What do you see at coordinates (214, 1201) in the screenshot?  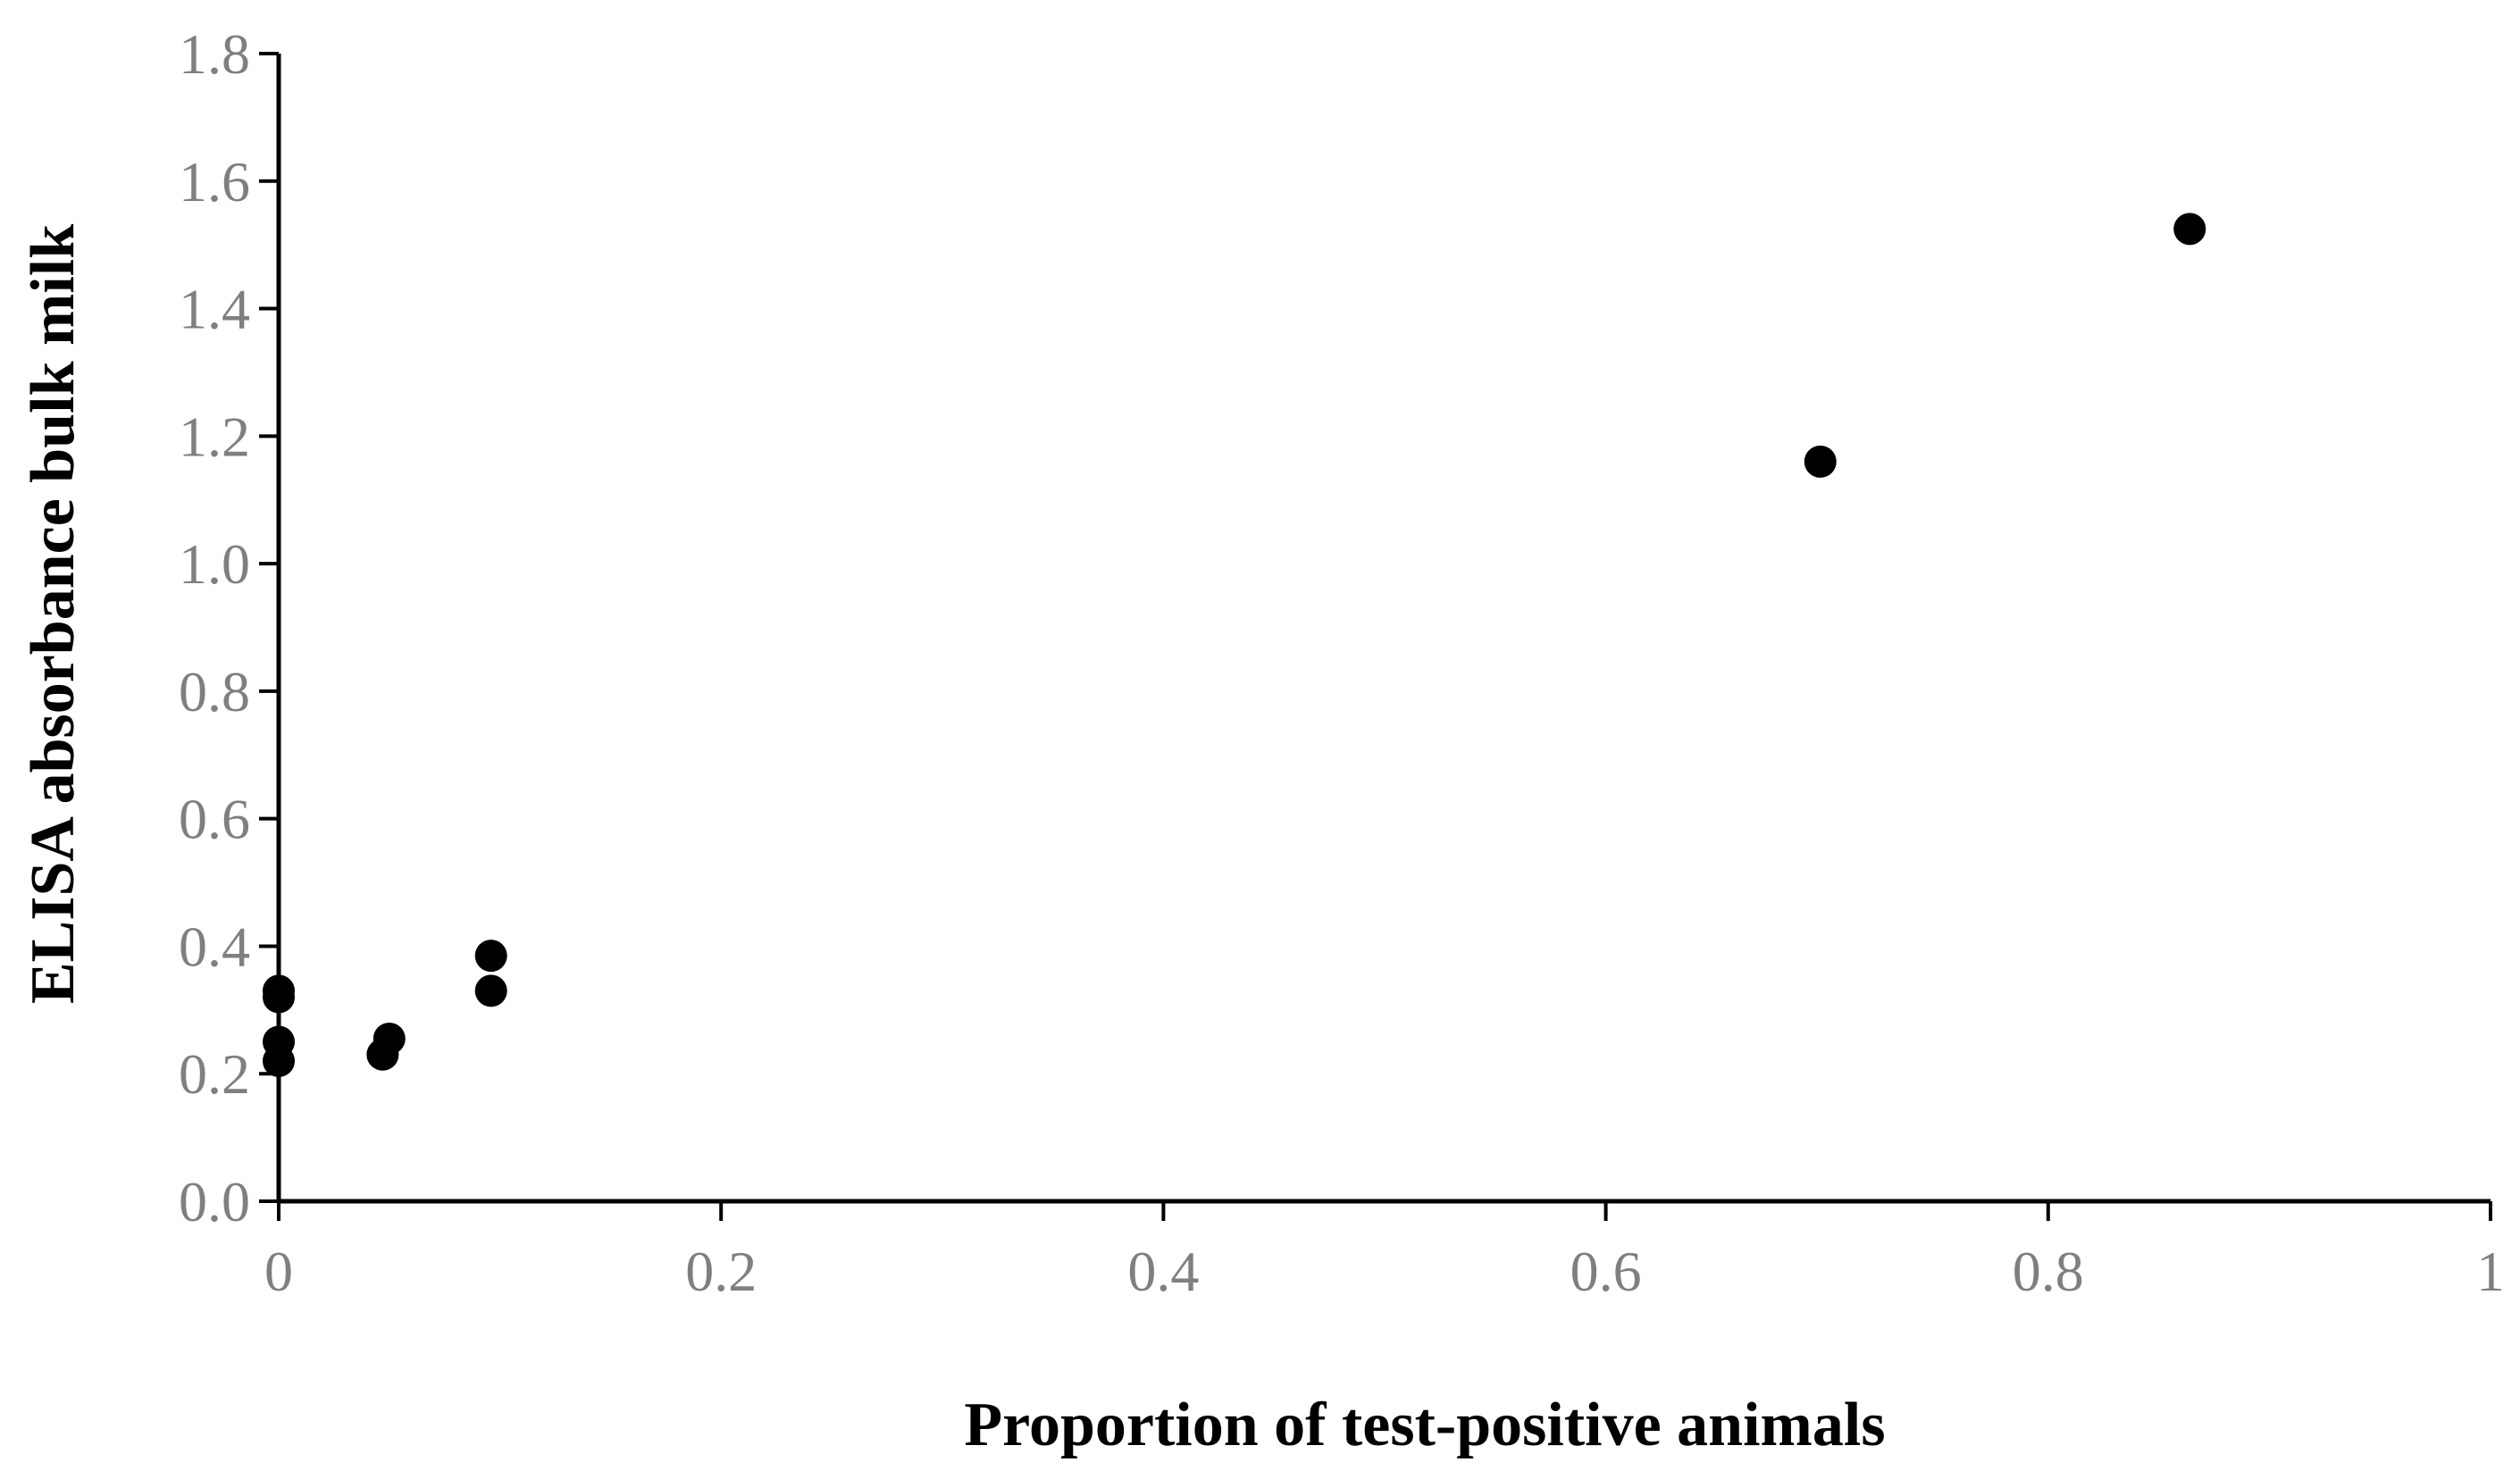 I see `y-tick-label: 0.0` at bounding box center [214, 1201].